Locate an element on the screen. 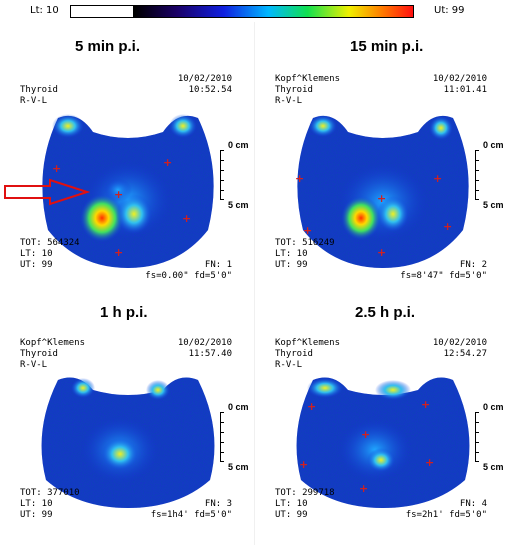  panel-footer-left: TOT: 564324 LT: 10 UT: 99 is located at coordinates (50, 254).